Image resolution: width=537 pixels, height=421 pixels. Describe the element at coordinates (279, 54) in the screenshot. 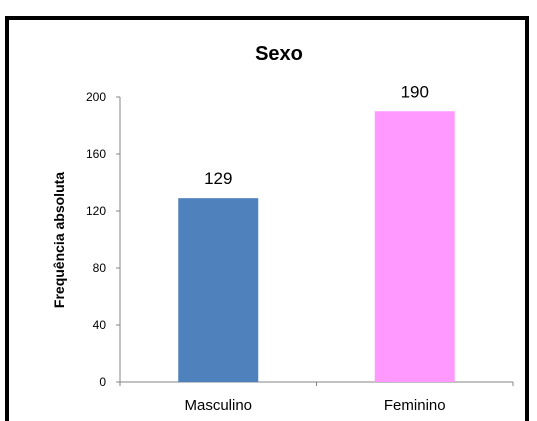

I see `chart-title: Sexo` at that location.